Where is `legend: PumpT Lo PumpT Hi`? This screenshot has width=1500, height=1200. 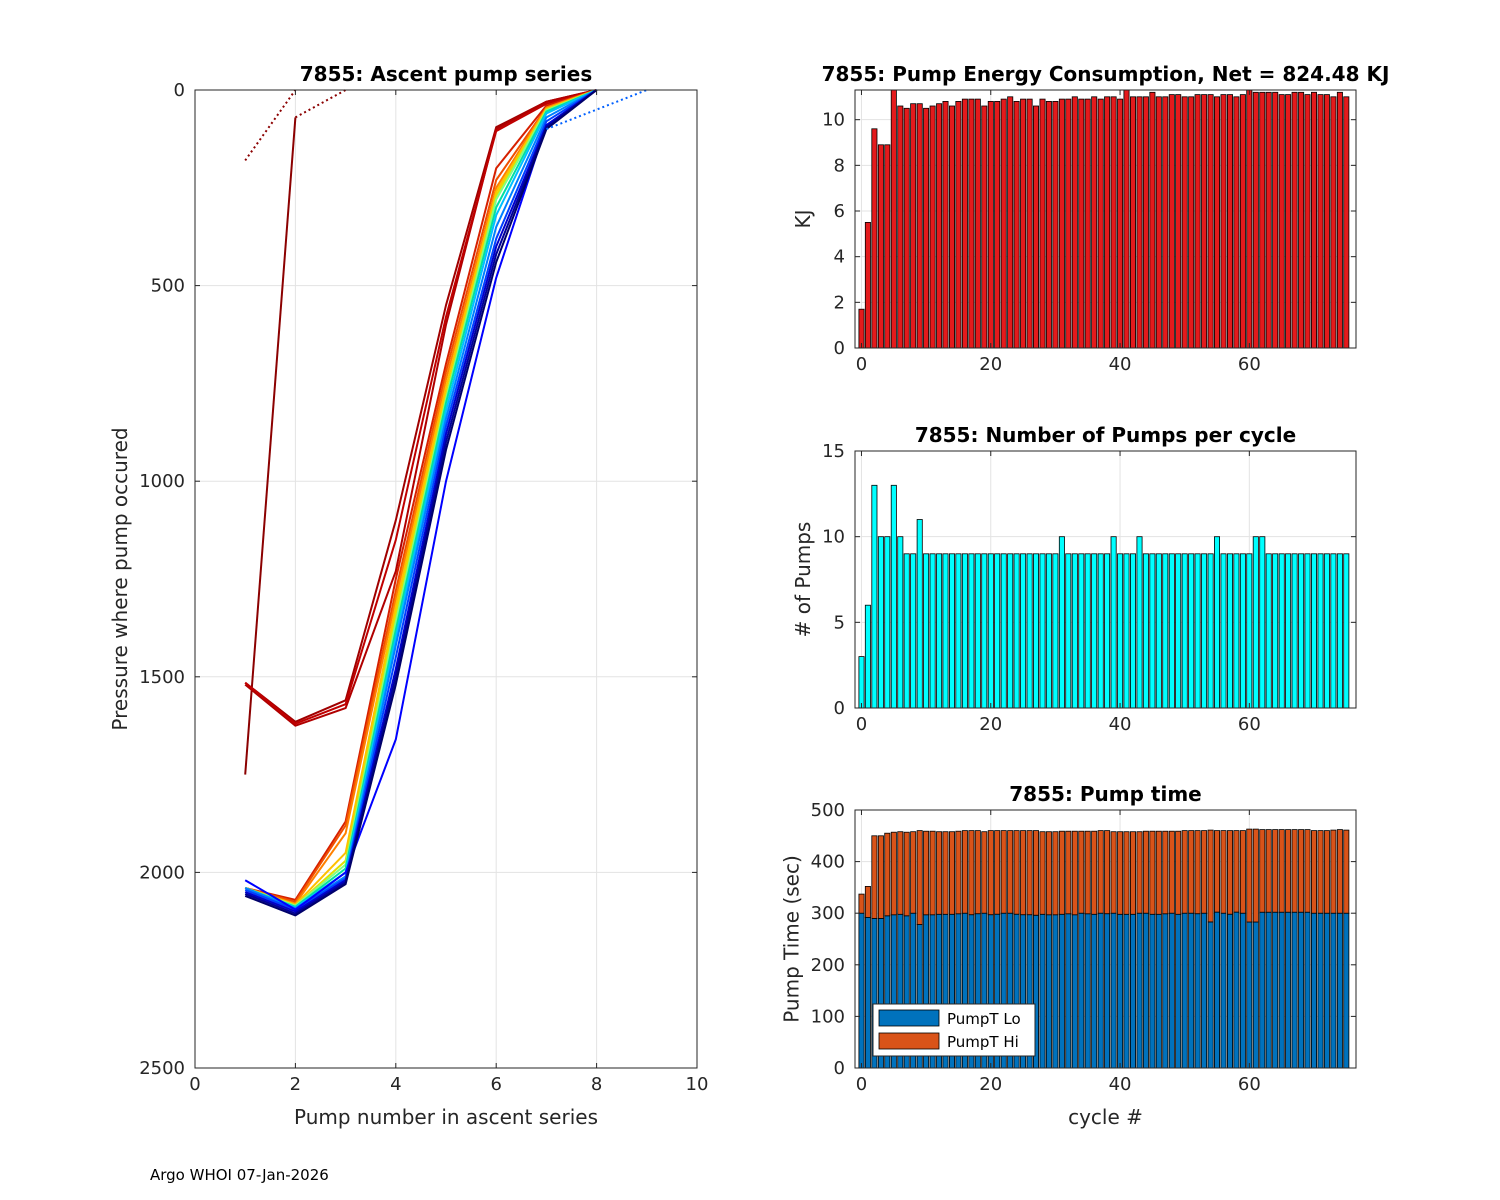
legend: PumpT Lo PumpT Hi is located at coordinates (954, 1030).